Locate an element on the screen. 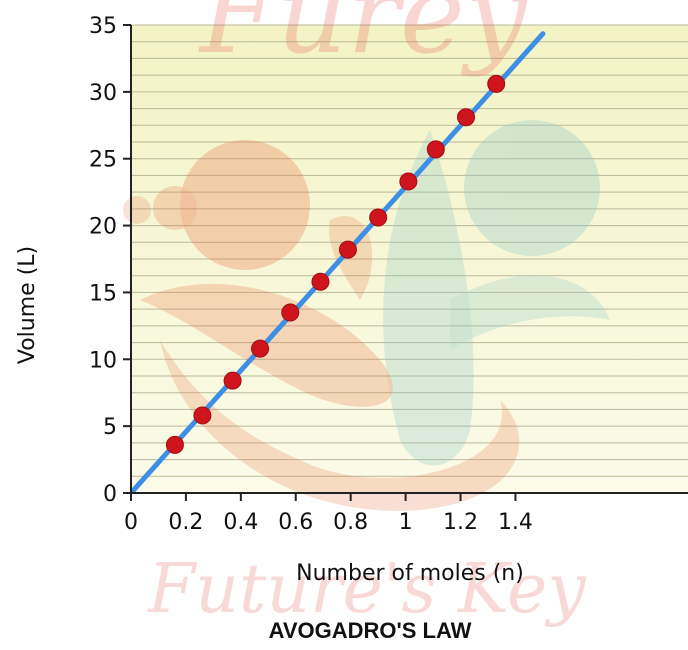 This screenshot has width=688, height=650. x-axis-label: Number of moles (n) is located at coordinates (410, 573).